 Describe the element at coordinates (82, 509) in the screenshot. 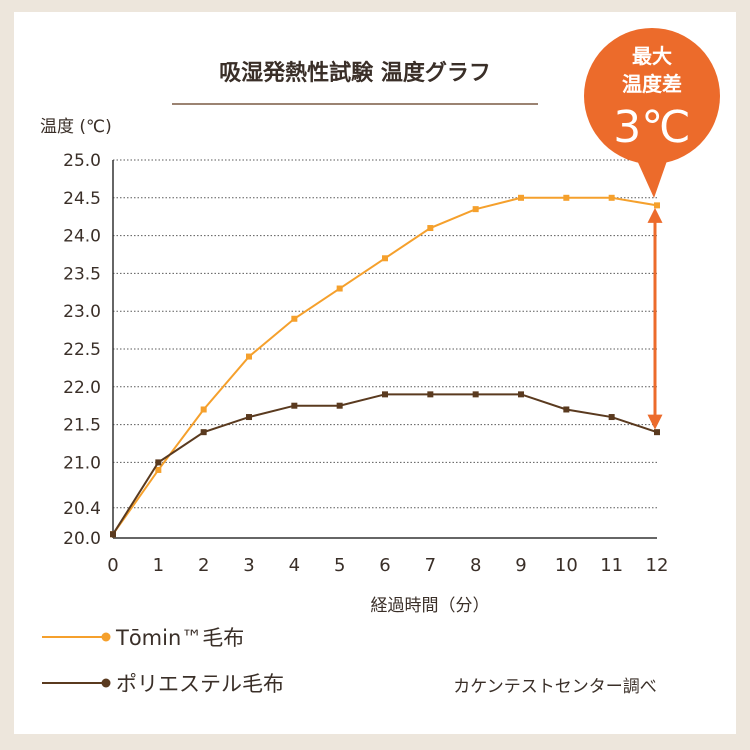

I see `y-tick-label: 20.4` at that location.